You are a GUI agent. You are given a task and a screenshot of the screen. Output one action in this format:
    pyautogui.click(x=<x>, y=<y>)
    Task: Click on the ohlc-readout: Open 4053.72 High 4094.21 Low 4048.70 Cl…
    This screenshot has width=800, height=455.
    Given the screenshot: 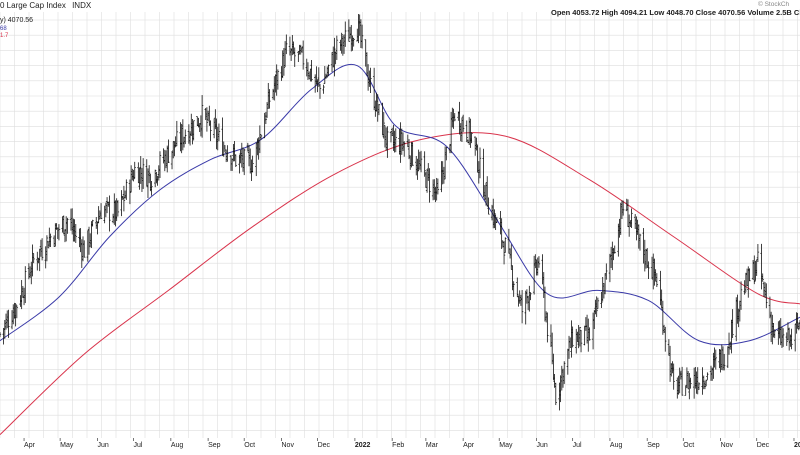 What is the action you would take?
    pyautogui.click(x=675, y=12)
    